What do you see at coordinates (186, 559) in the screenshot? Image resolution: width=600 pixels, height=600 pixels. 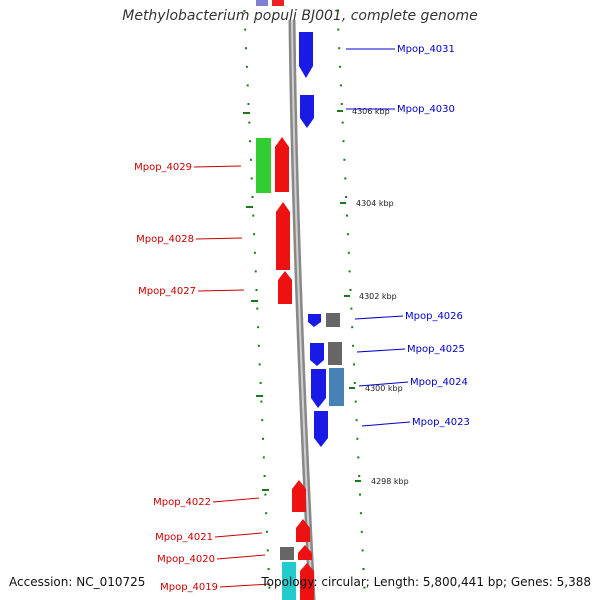 I see `gene-label-mpop-4020: Mpop_4020` at bounding box center [186, 559].